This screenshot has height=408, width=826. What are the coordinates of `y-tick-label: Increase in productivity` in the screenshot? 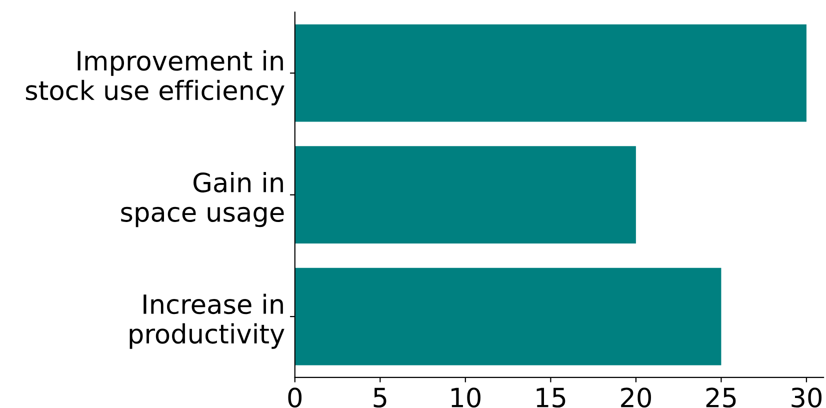 It's located at (207, 321).